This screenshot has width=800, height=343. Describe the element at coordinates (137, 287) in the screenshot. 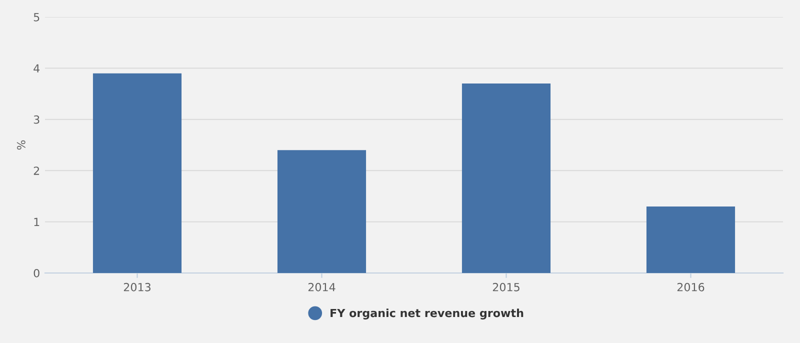

I see `x-tick-label: 2013` at that location.